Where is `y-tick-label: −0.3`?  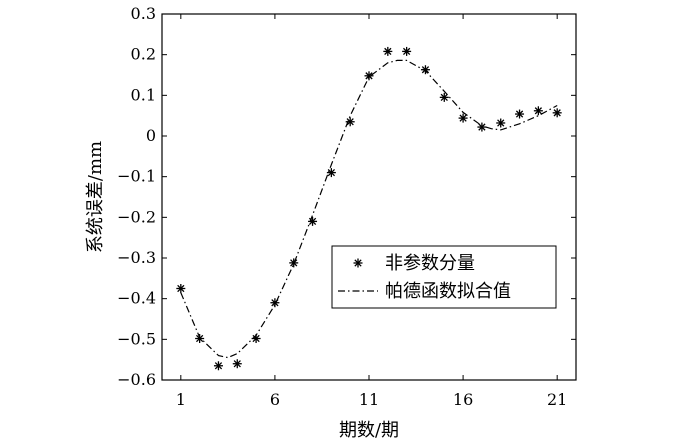 y-tick-label: −0.3 is located at coordinates (136, 257).